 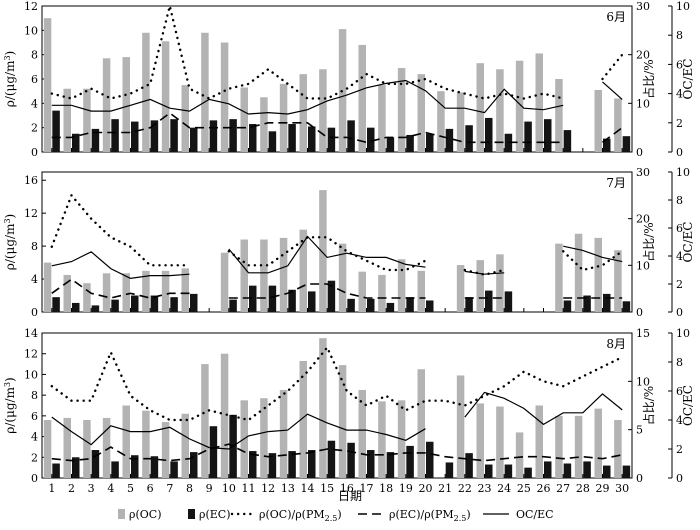 What do you see at coordinates (622, 488) in the screenshot?
I see `x-tick-label: 30` at bounding box center [622, 488].